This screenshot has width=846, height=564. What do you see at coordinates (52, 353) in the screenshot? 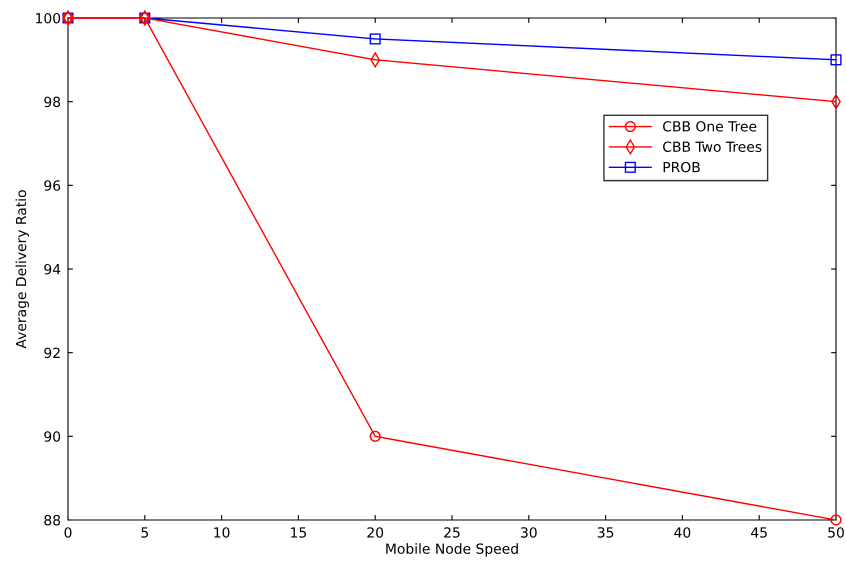
I see `y-tick-label: 92` at bounding box center [52, 353].